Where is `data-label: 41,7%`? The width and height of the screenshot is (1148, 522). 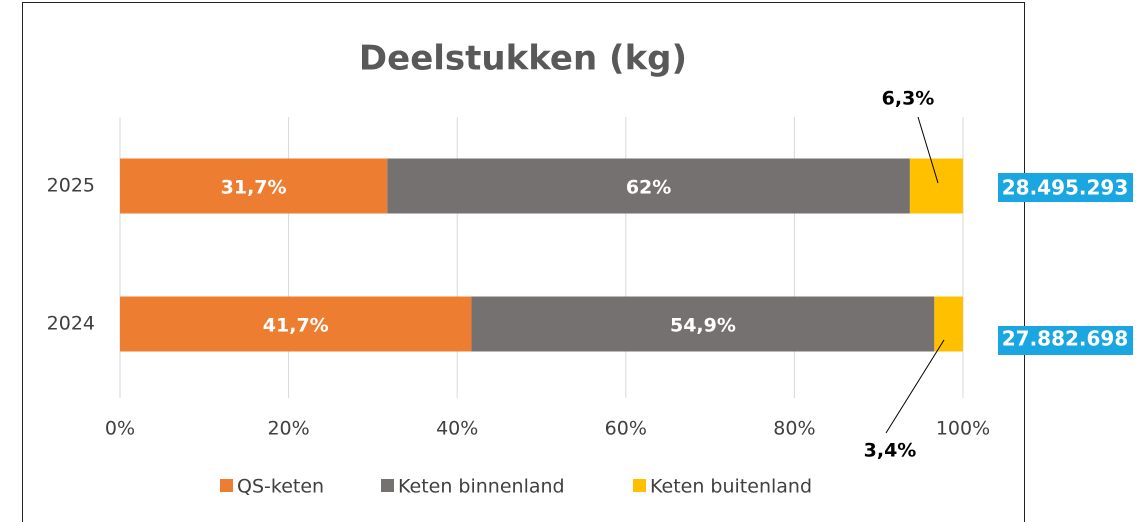 data-label: 41,7% is located at coordinates (296, 326).